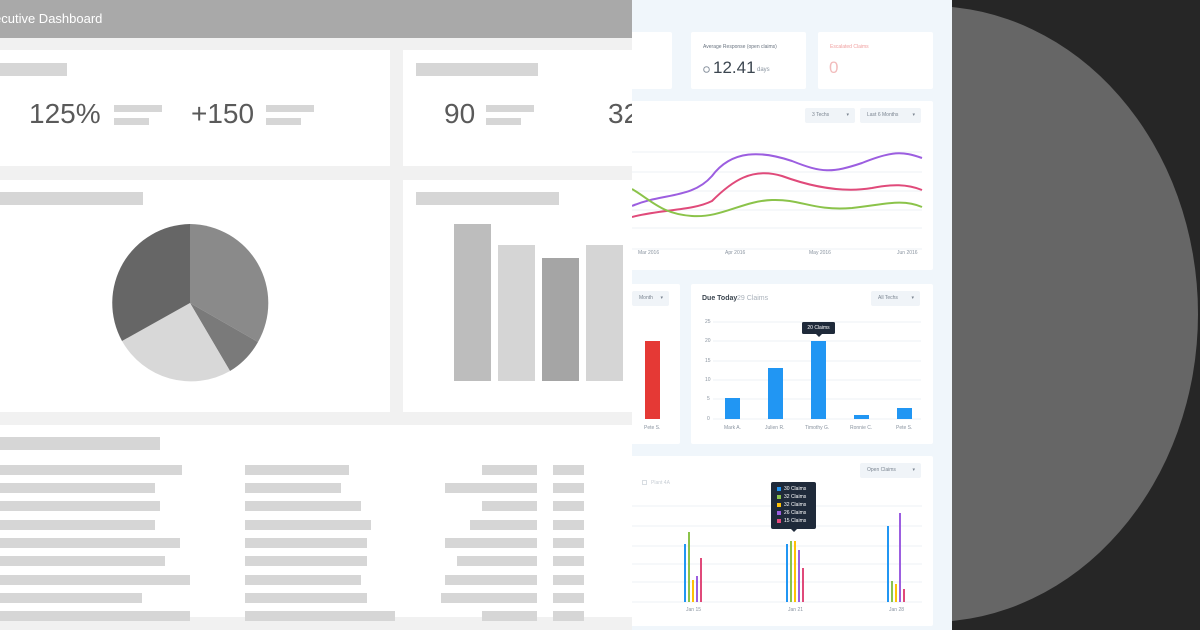  What do you see at coordinates (881, 470) in the screenshot?
I see `dropdown-label: Open Claims` at bounding box center [881, 470].